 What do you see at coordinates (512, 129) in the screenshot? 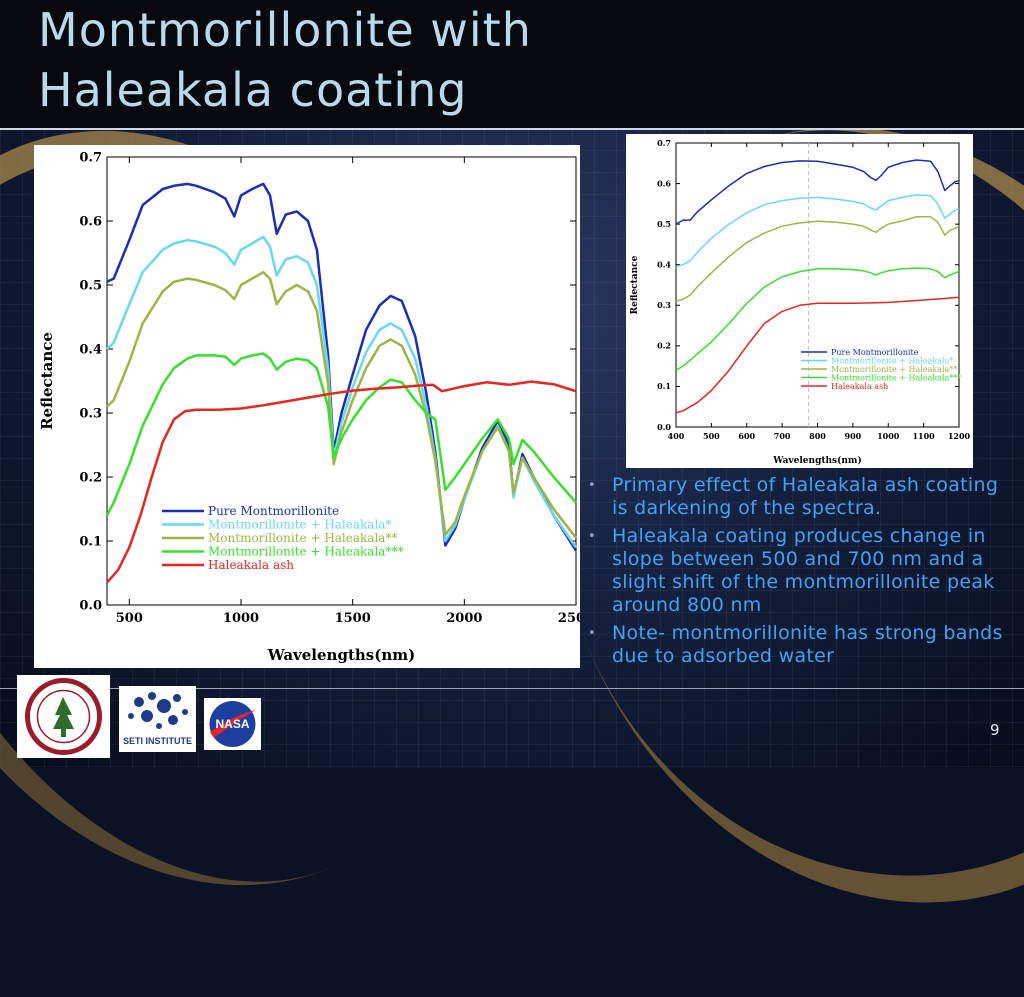
I see `title-divider` at bounding box center [512, 129].